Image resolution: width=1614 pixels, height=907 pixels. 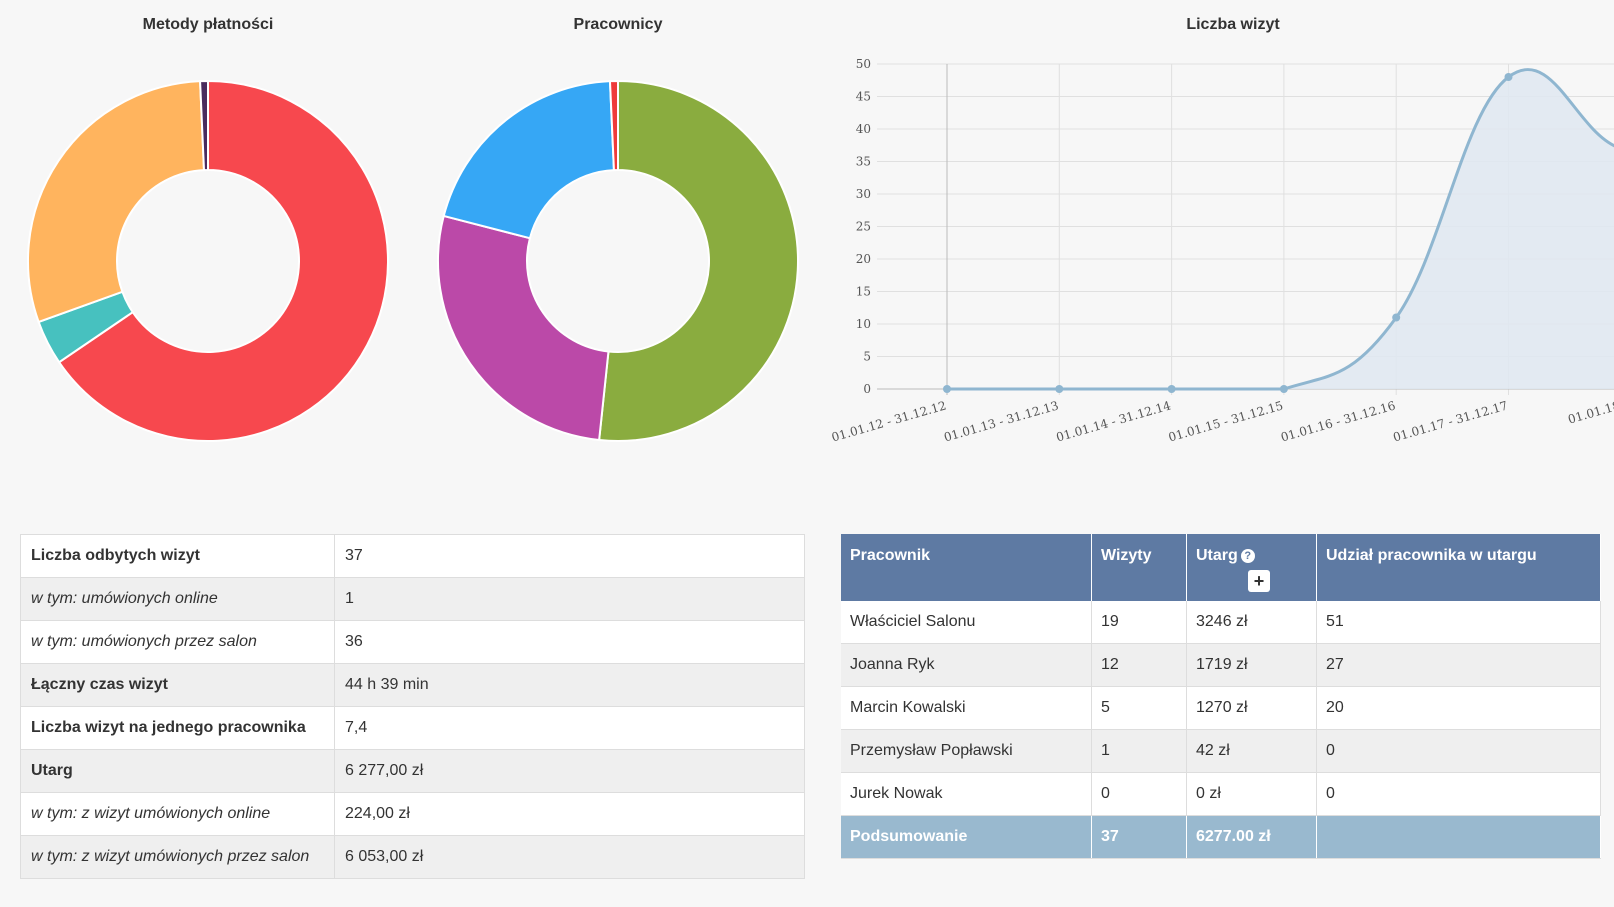 What do you see at coordinates (1338, 421) in the screenshot?
I see `x-tick-label: 01.01.16 - 31.12.16` at bounding box center [1338, 421].